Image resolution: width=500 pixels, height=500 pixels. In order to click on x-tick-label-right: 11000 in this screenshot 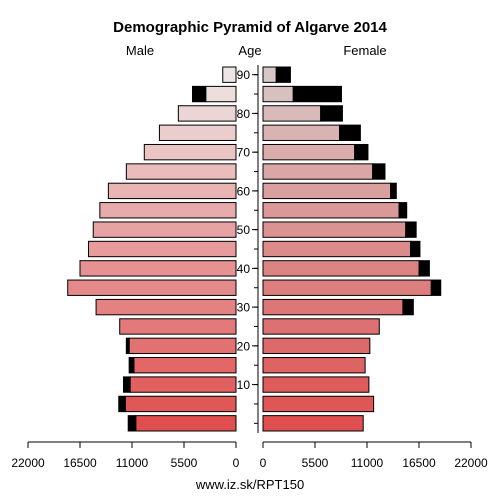, I will do `click(367, 463)`.